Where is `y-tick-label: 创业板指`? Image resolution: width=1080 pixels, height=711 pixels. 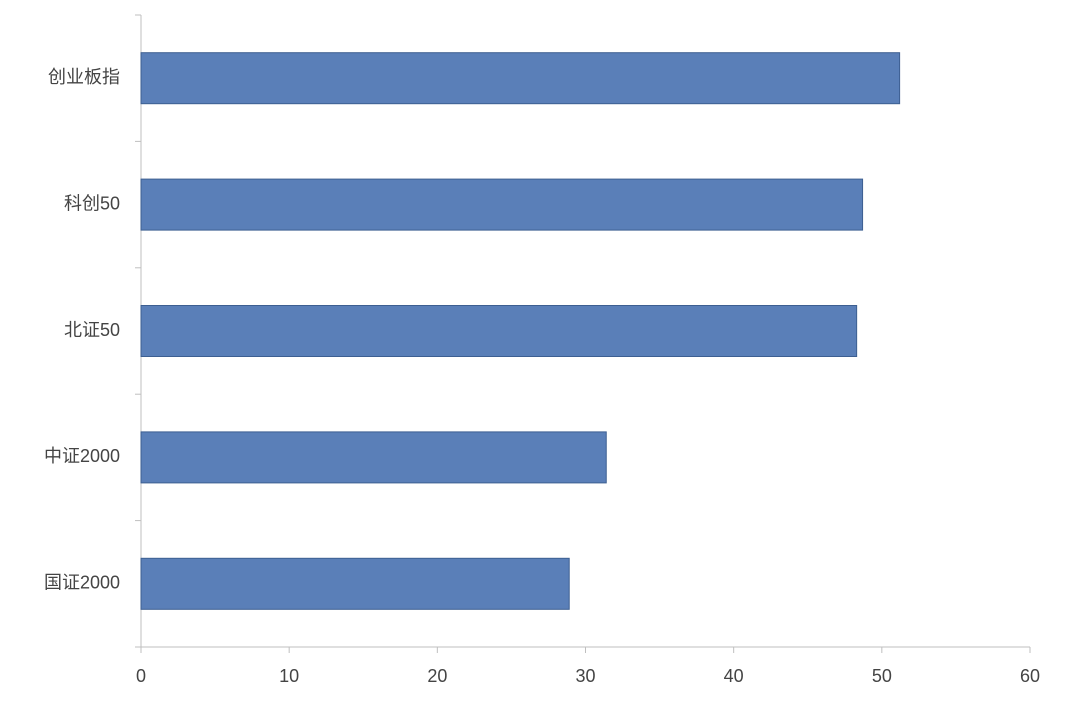
y-tick-label: 创业板指 is located at coordinates (84, 77).